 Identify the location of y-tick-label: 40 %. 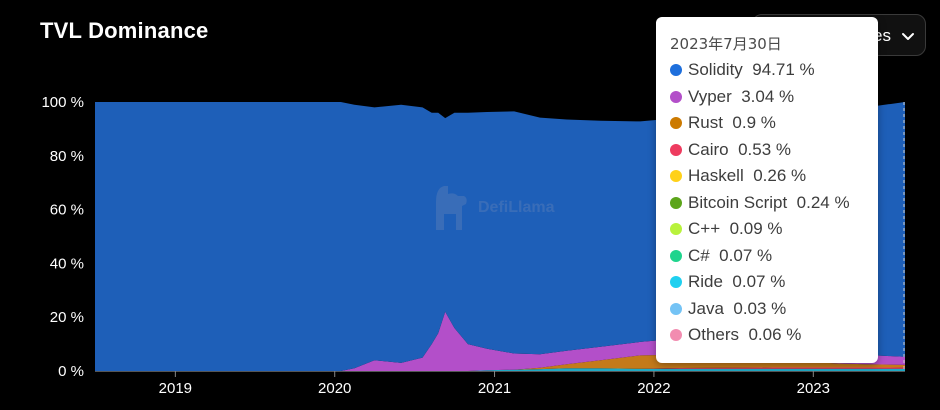
(67, 263).